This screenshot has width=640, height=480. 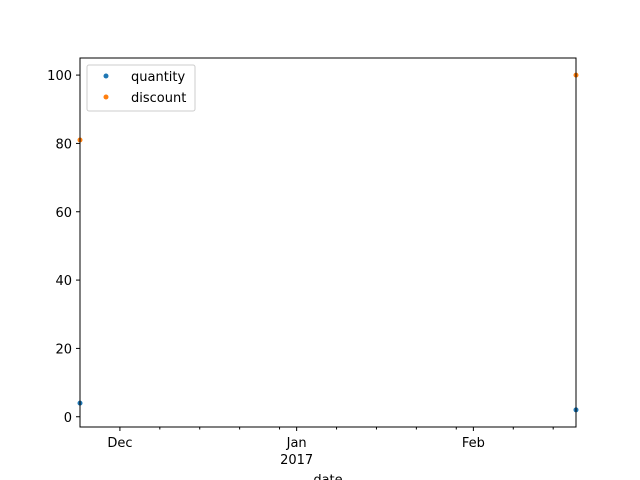 I want to click on y-tick-label: 40, so click(x=63, y=281).